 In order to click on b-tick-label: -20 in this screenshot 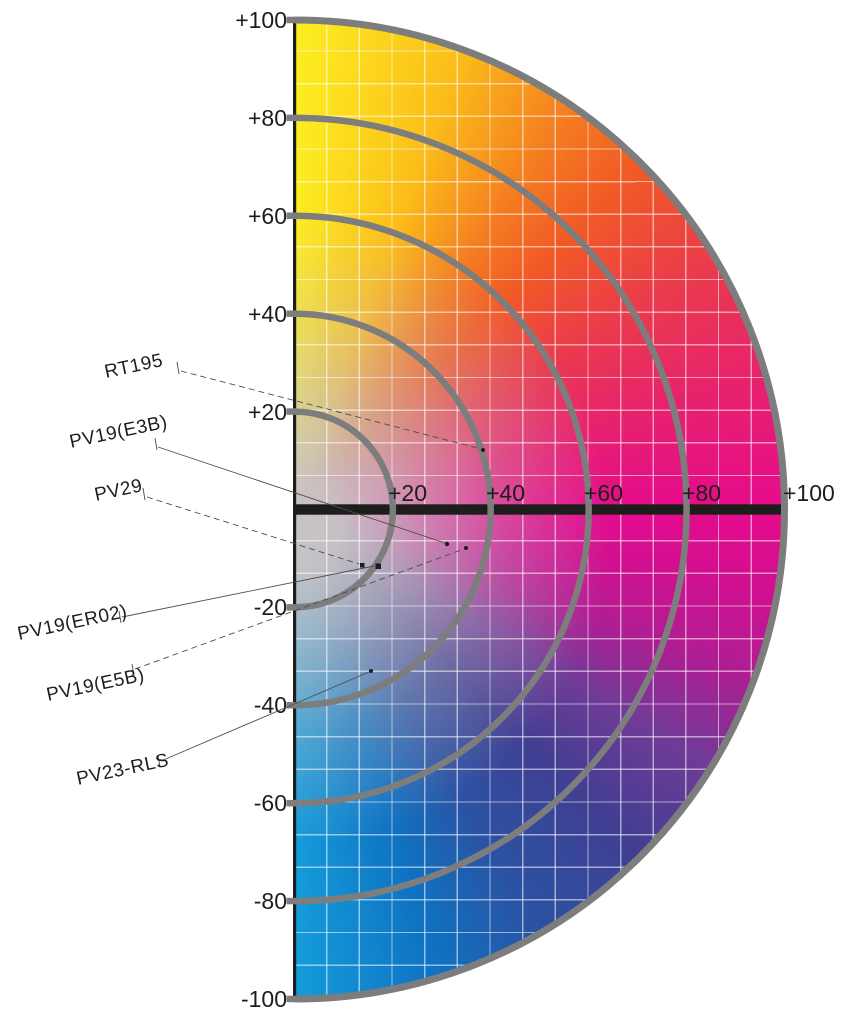, I will do `click(270, 607)`.